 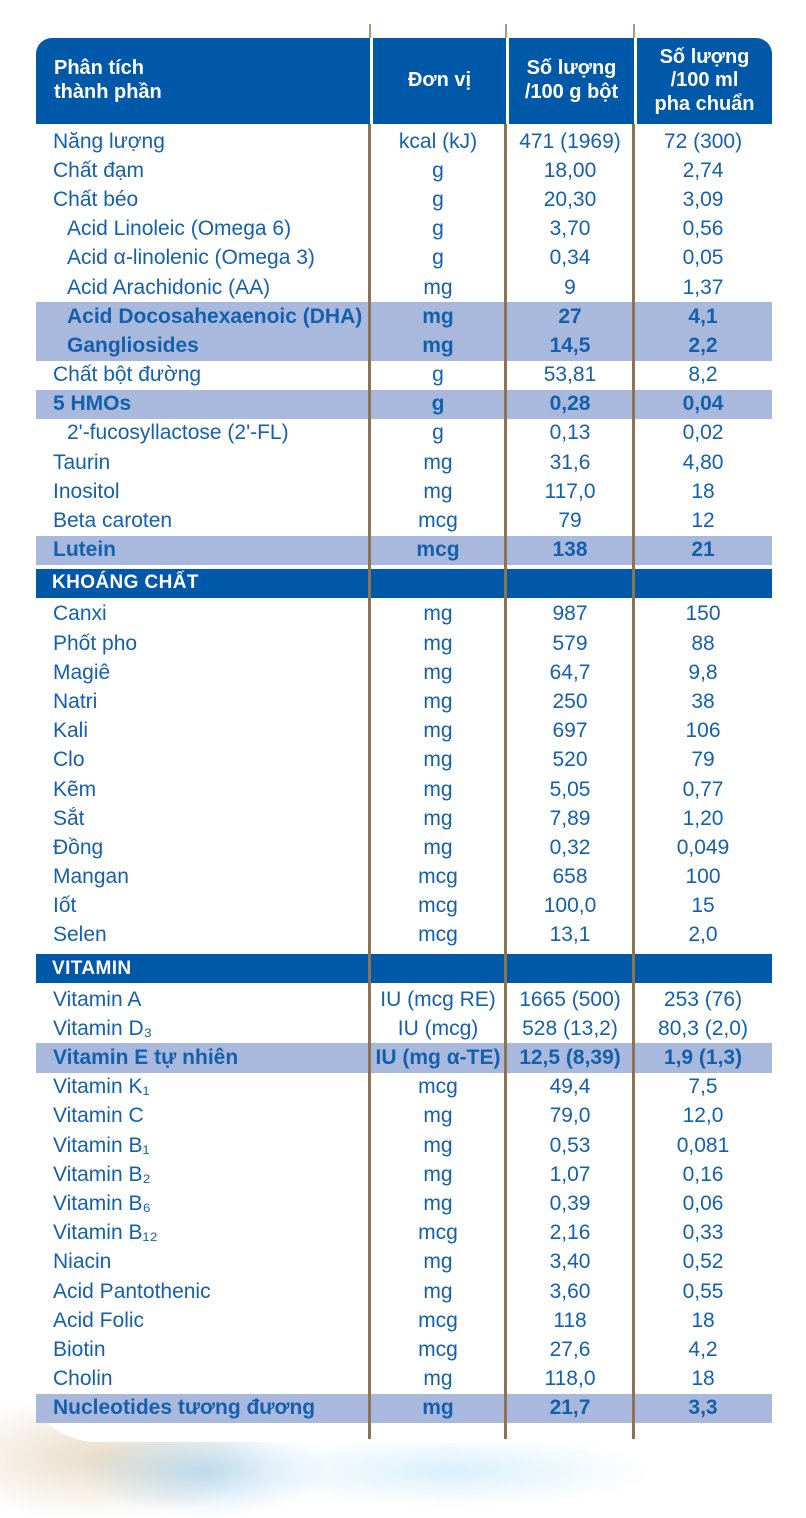 I want to click on ingredient-label: Natri, so click(x=75, y=701).